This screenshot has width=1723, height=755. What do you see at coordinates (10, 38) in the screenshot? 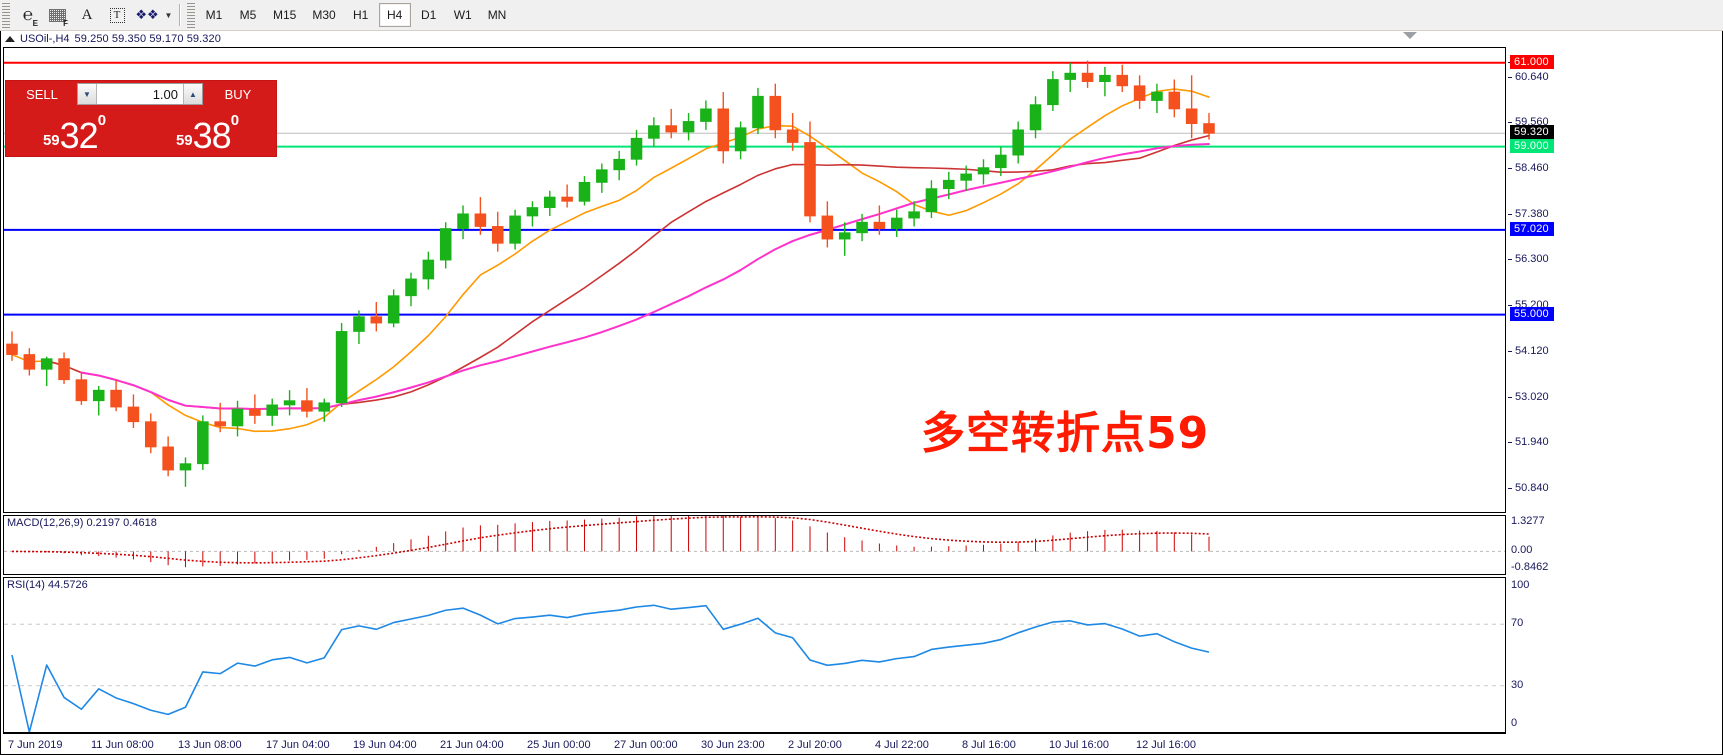
I see `collapse-triangle-icon` at bounding box center [10, 38].